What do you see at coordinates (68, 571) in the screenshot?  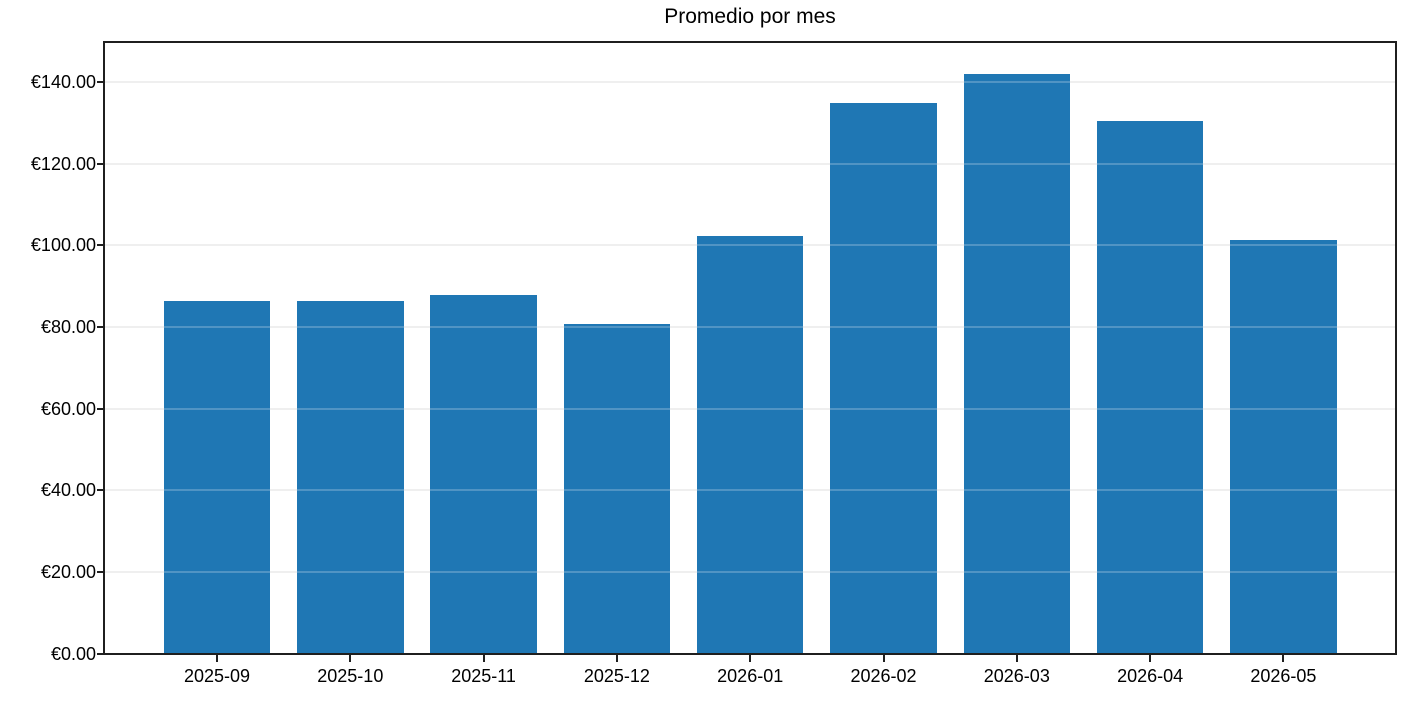 I see `y-axis-tick-label: €20.00` at bounding box center [68, 571].